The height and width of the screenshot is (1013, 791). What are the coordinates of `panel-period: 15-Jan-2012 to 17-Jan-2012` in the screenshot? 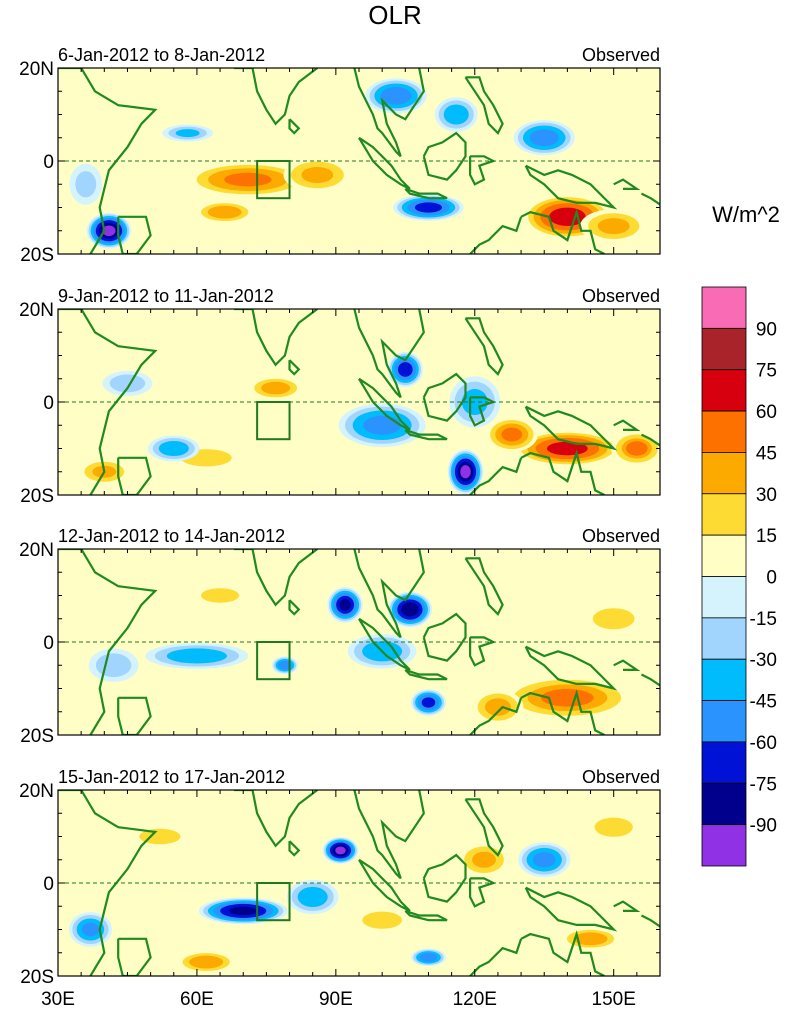 It's located at (171, 777).